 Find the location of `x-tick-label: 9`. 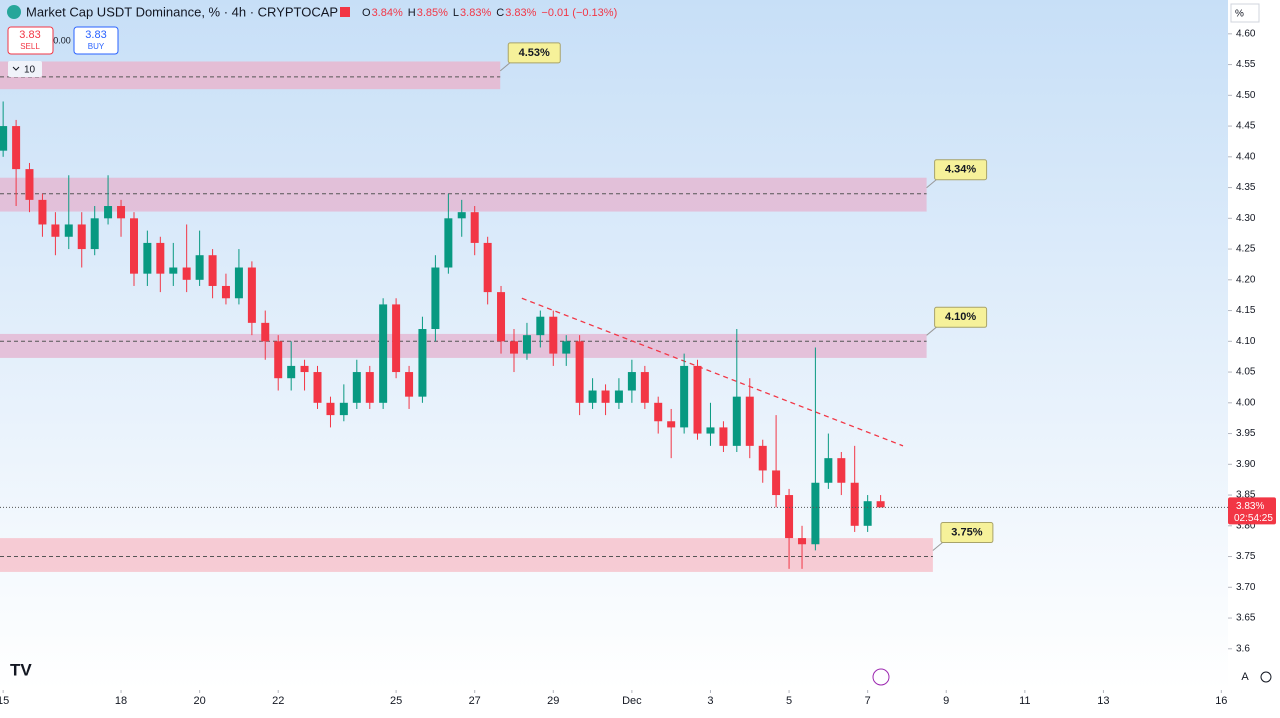

x-tick-label: 9 is located at coordinates (946, 701).